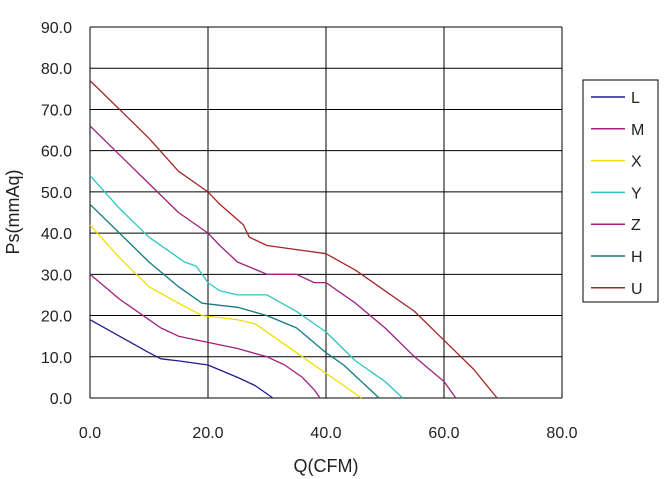 This screenshot has height=479, width=666. What do you see at coordinates (326, 466) in the screenshot?
I see `x-axis-title: Q(CFM)` at bounding box center [326, 466].